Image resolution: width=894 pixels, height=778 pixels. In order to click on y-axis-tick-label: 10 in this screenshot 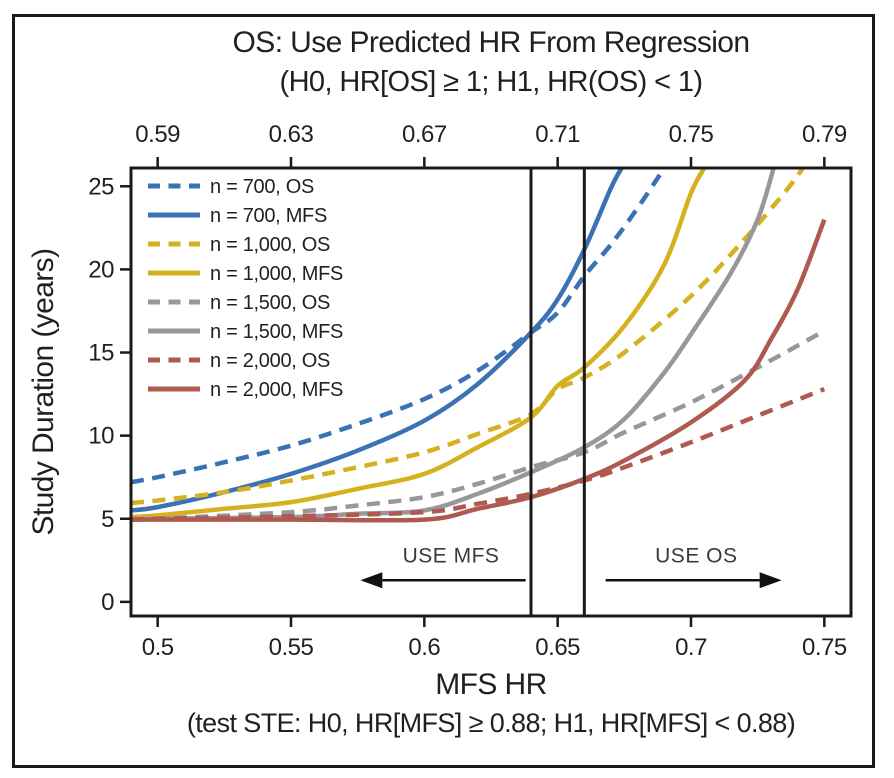, I will do `click(101, 436)`.